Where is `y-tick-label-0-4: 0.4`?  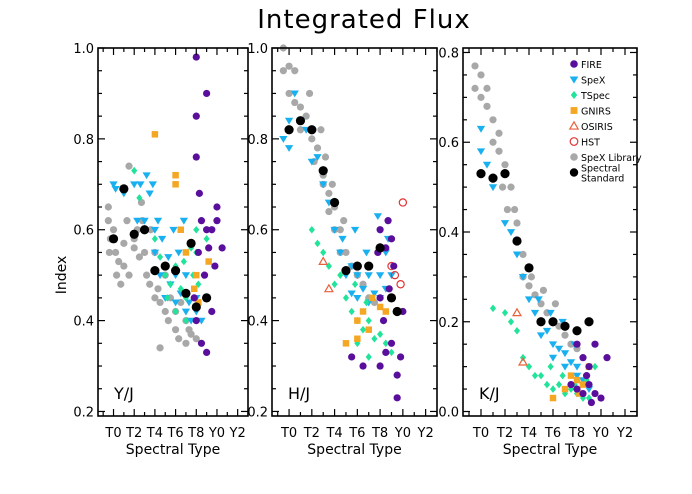 y-tick-label-0-4: 0.4 is located at coordinates (448, 233).